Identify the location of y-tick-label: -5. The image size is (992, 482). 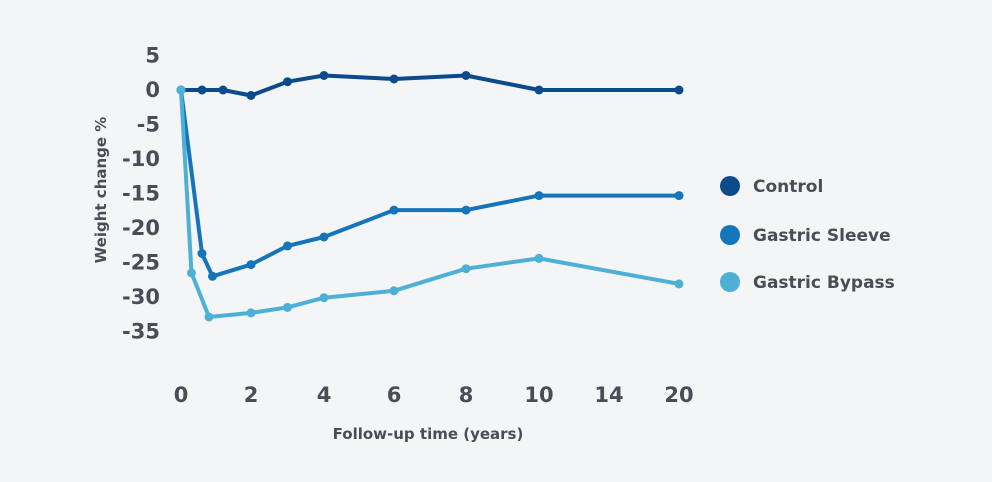
(148, 125).